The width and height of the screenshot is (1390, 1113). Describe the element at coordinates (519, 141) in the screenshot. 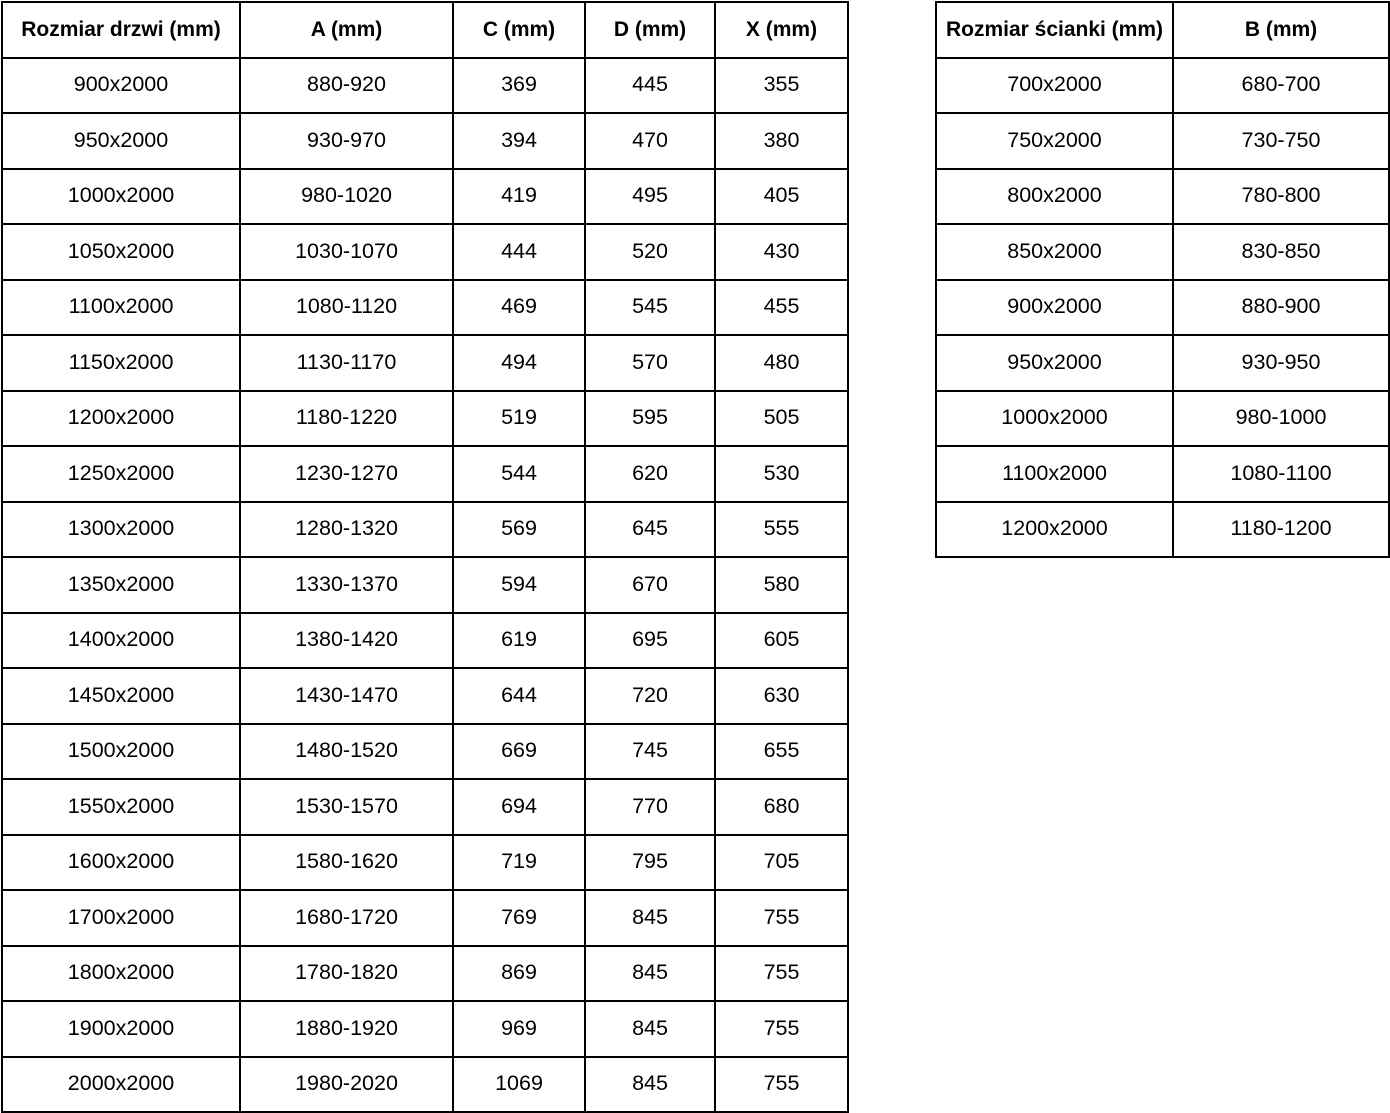

I see `cell-c: 394` at that location.